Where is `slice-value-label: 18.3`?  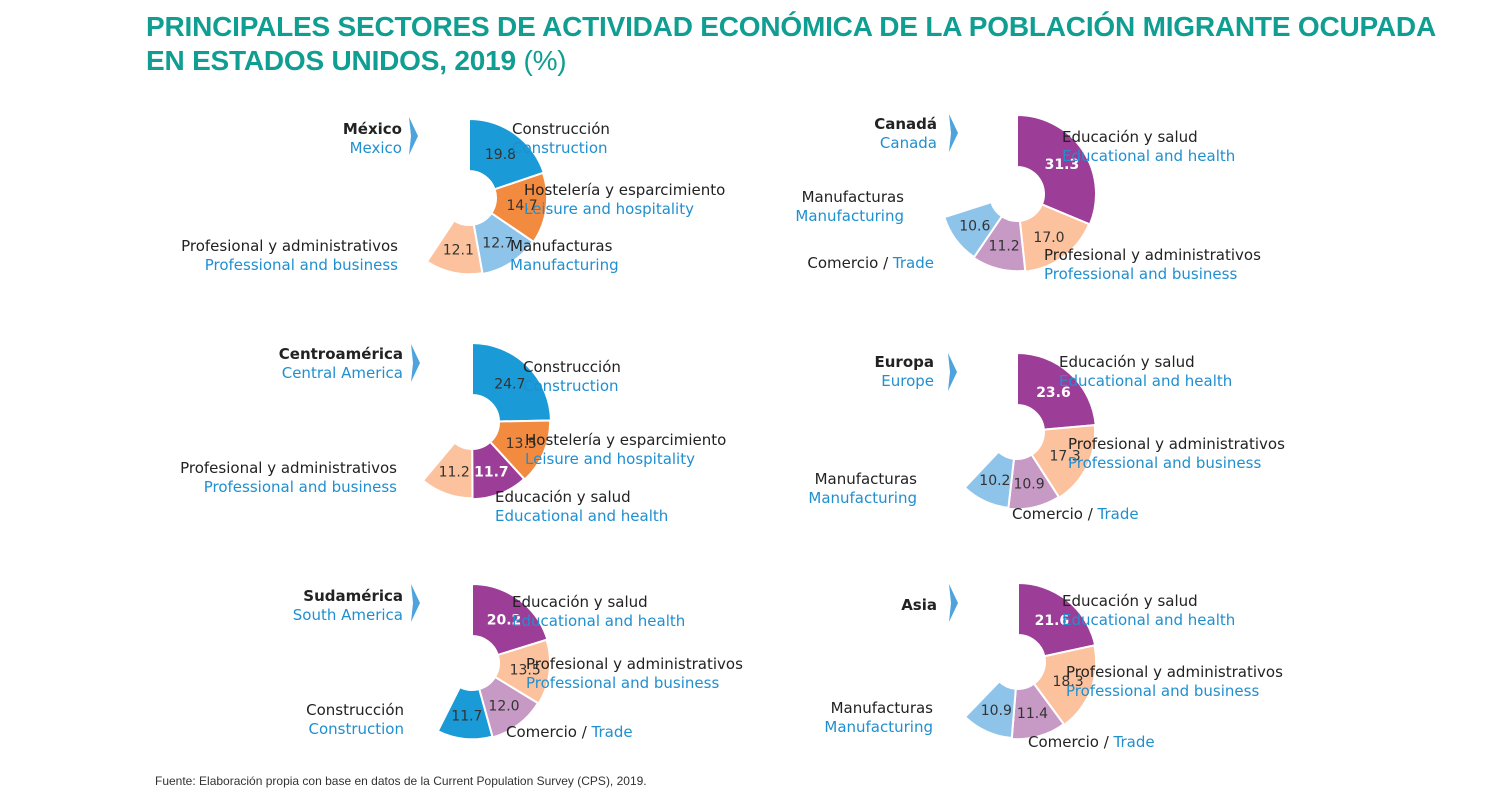
slice-value-label: 18.3 is located at coordinates (1068, 682).